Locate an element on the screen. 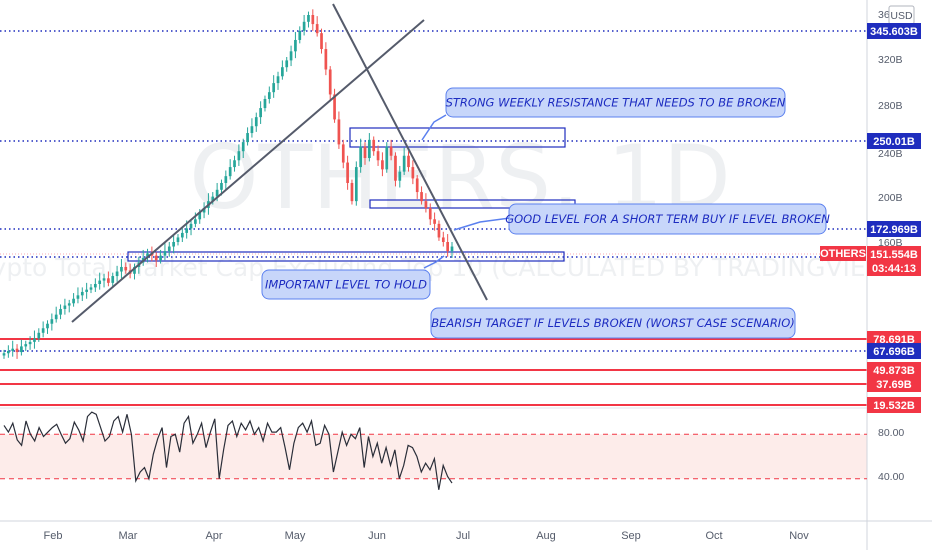  y-tick-4: 200B is located at coordinates (890, 198).